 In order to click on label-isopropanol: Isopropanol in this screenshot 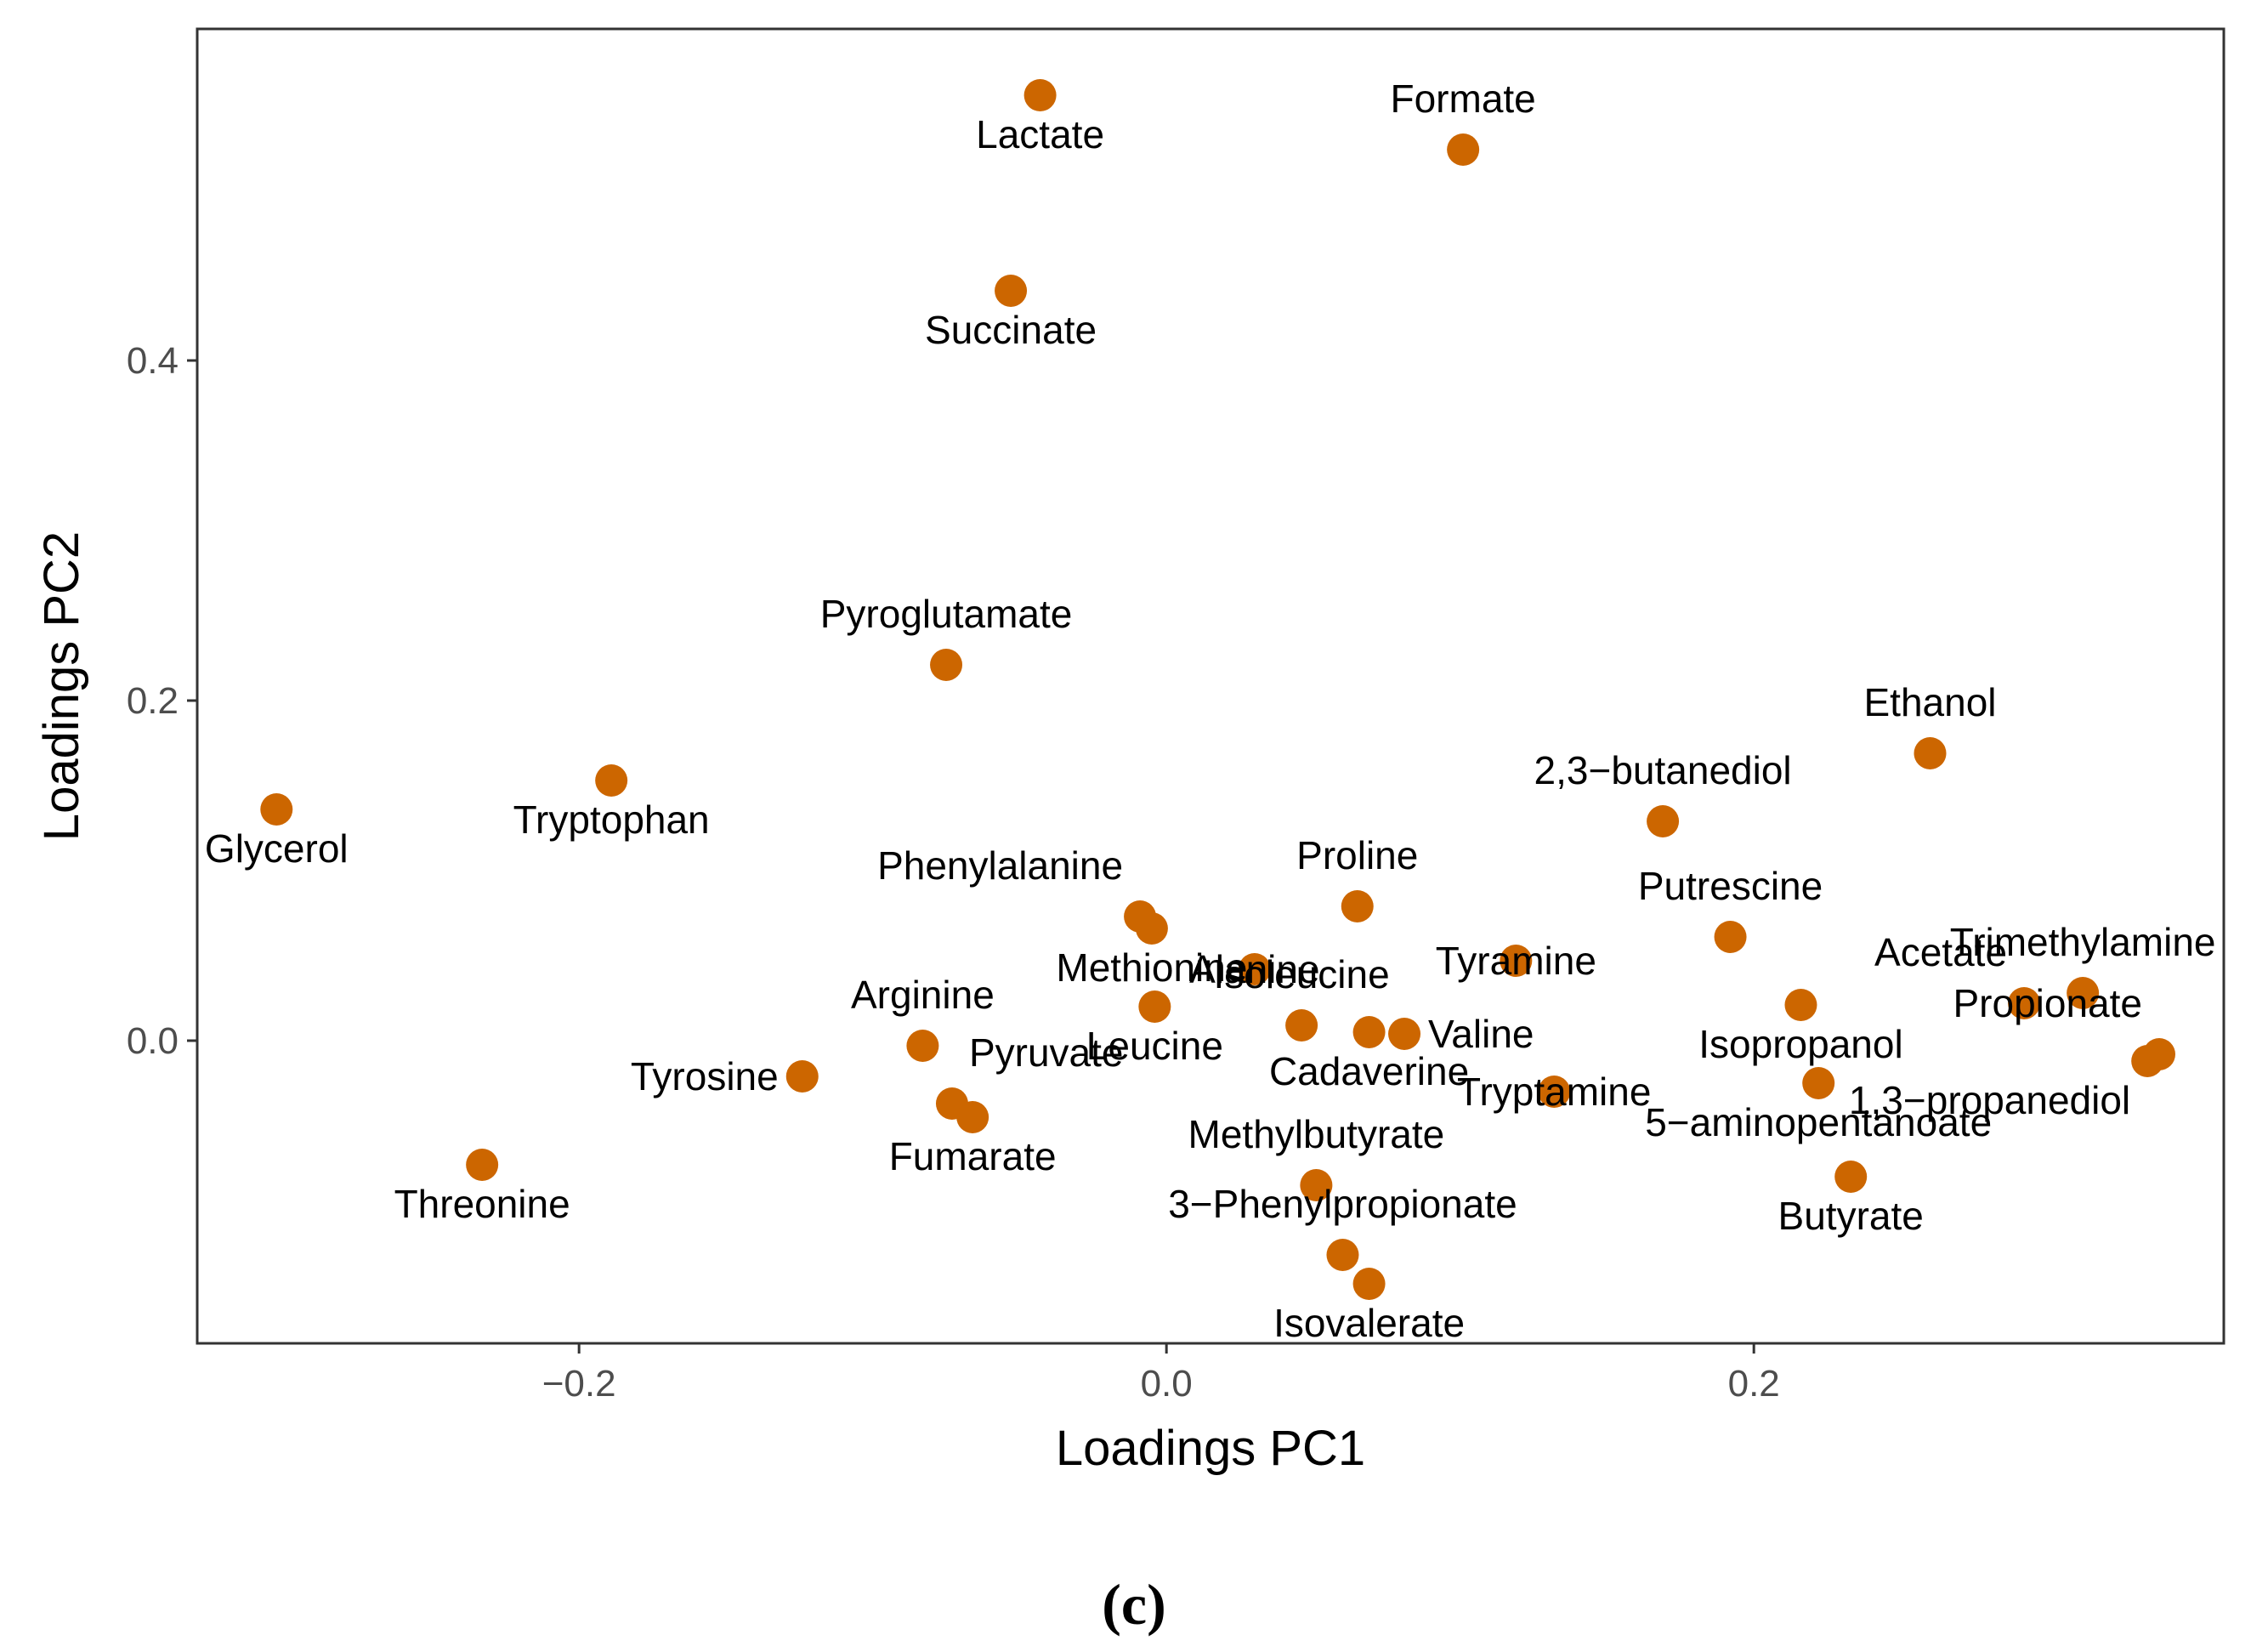, I will do `click(1800, 1044)`.